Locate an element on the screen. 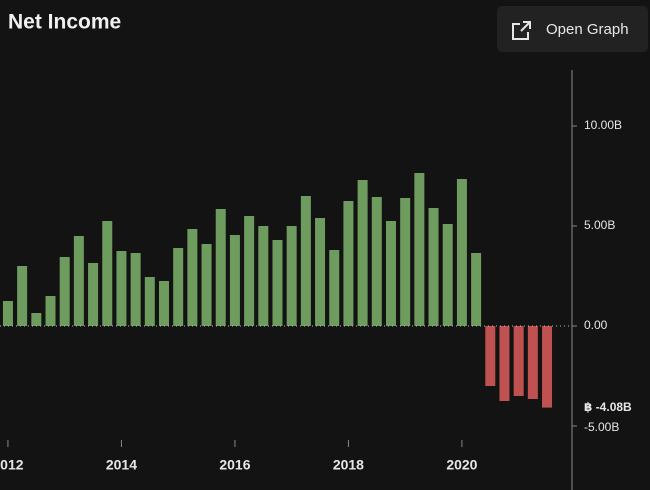  y-tick-label: -5.00B is located at coordinates (601, 427).